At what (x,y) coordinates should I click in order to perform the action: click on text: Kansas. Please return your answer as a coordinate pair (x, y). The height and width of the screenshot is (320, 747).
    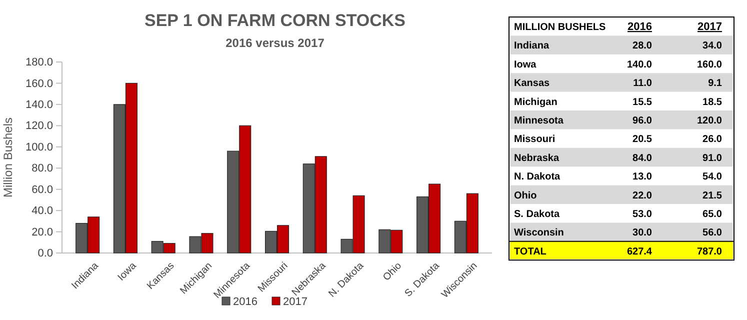
    Looking at the image, I should click on (532, 84).